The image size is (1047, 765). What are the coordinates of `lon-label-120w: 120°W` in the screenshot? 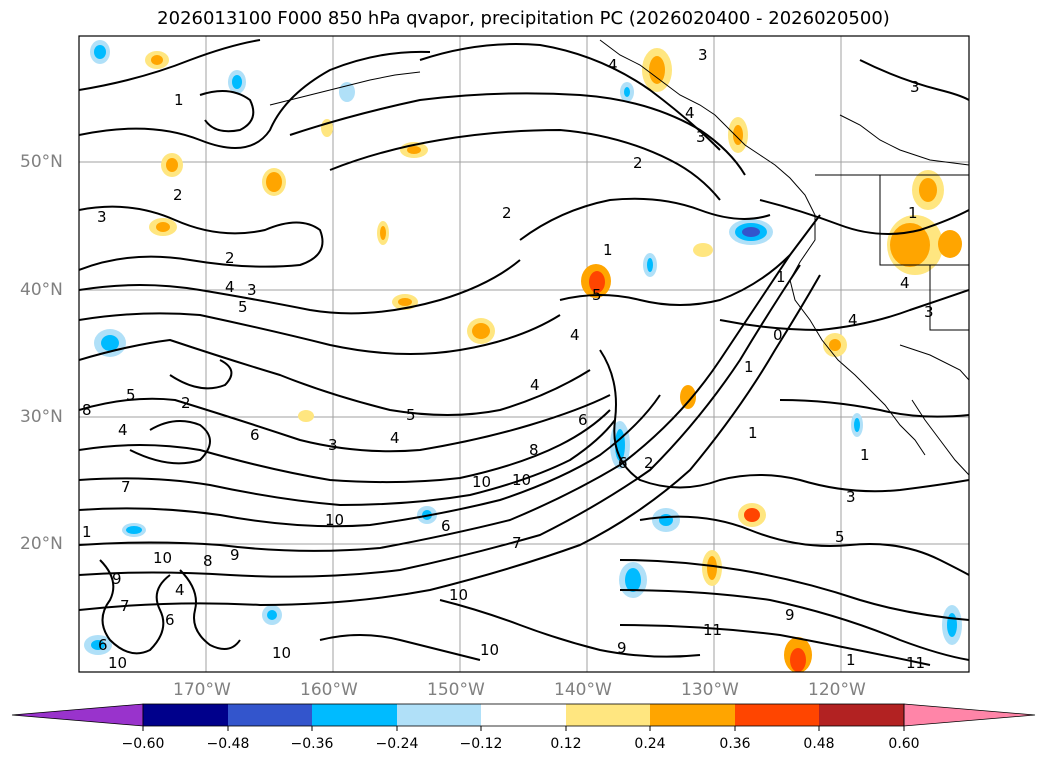 It's located at (837, 690).